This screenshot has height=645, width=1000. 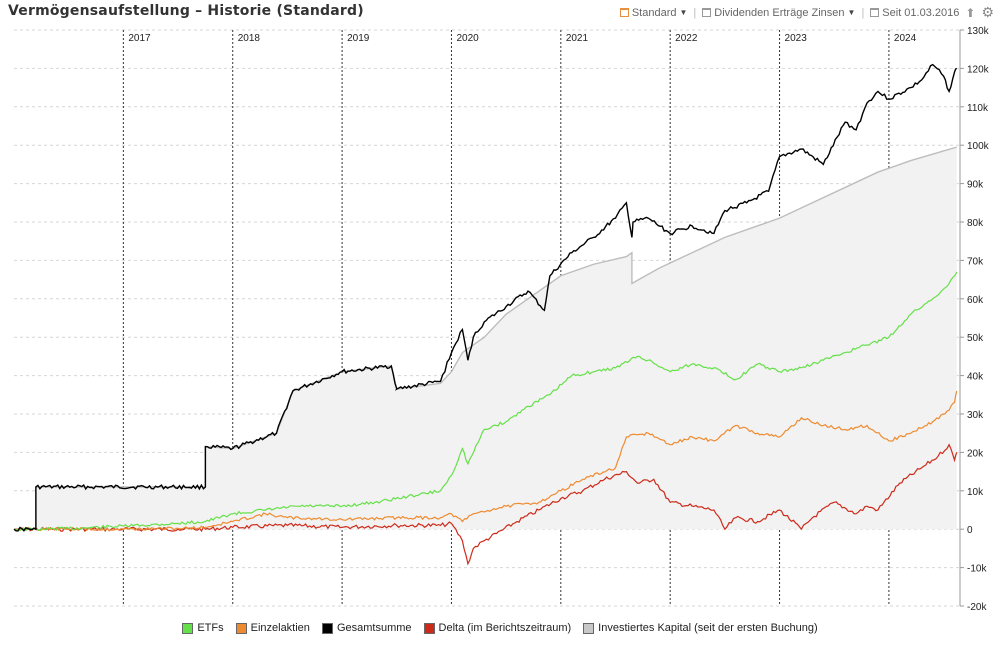 What do you see at coordinates (577, 38) in the screenshot?
I see `x-tick-label: 2021` at bounding box center [577, 38].